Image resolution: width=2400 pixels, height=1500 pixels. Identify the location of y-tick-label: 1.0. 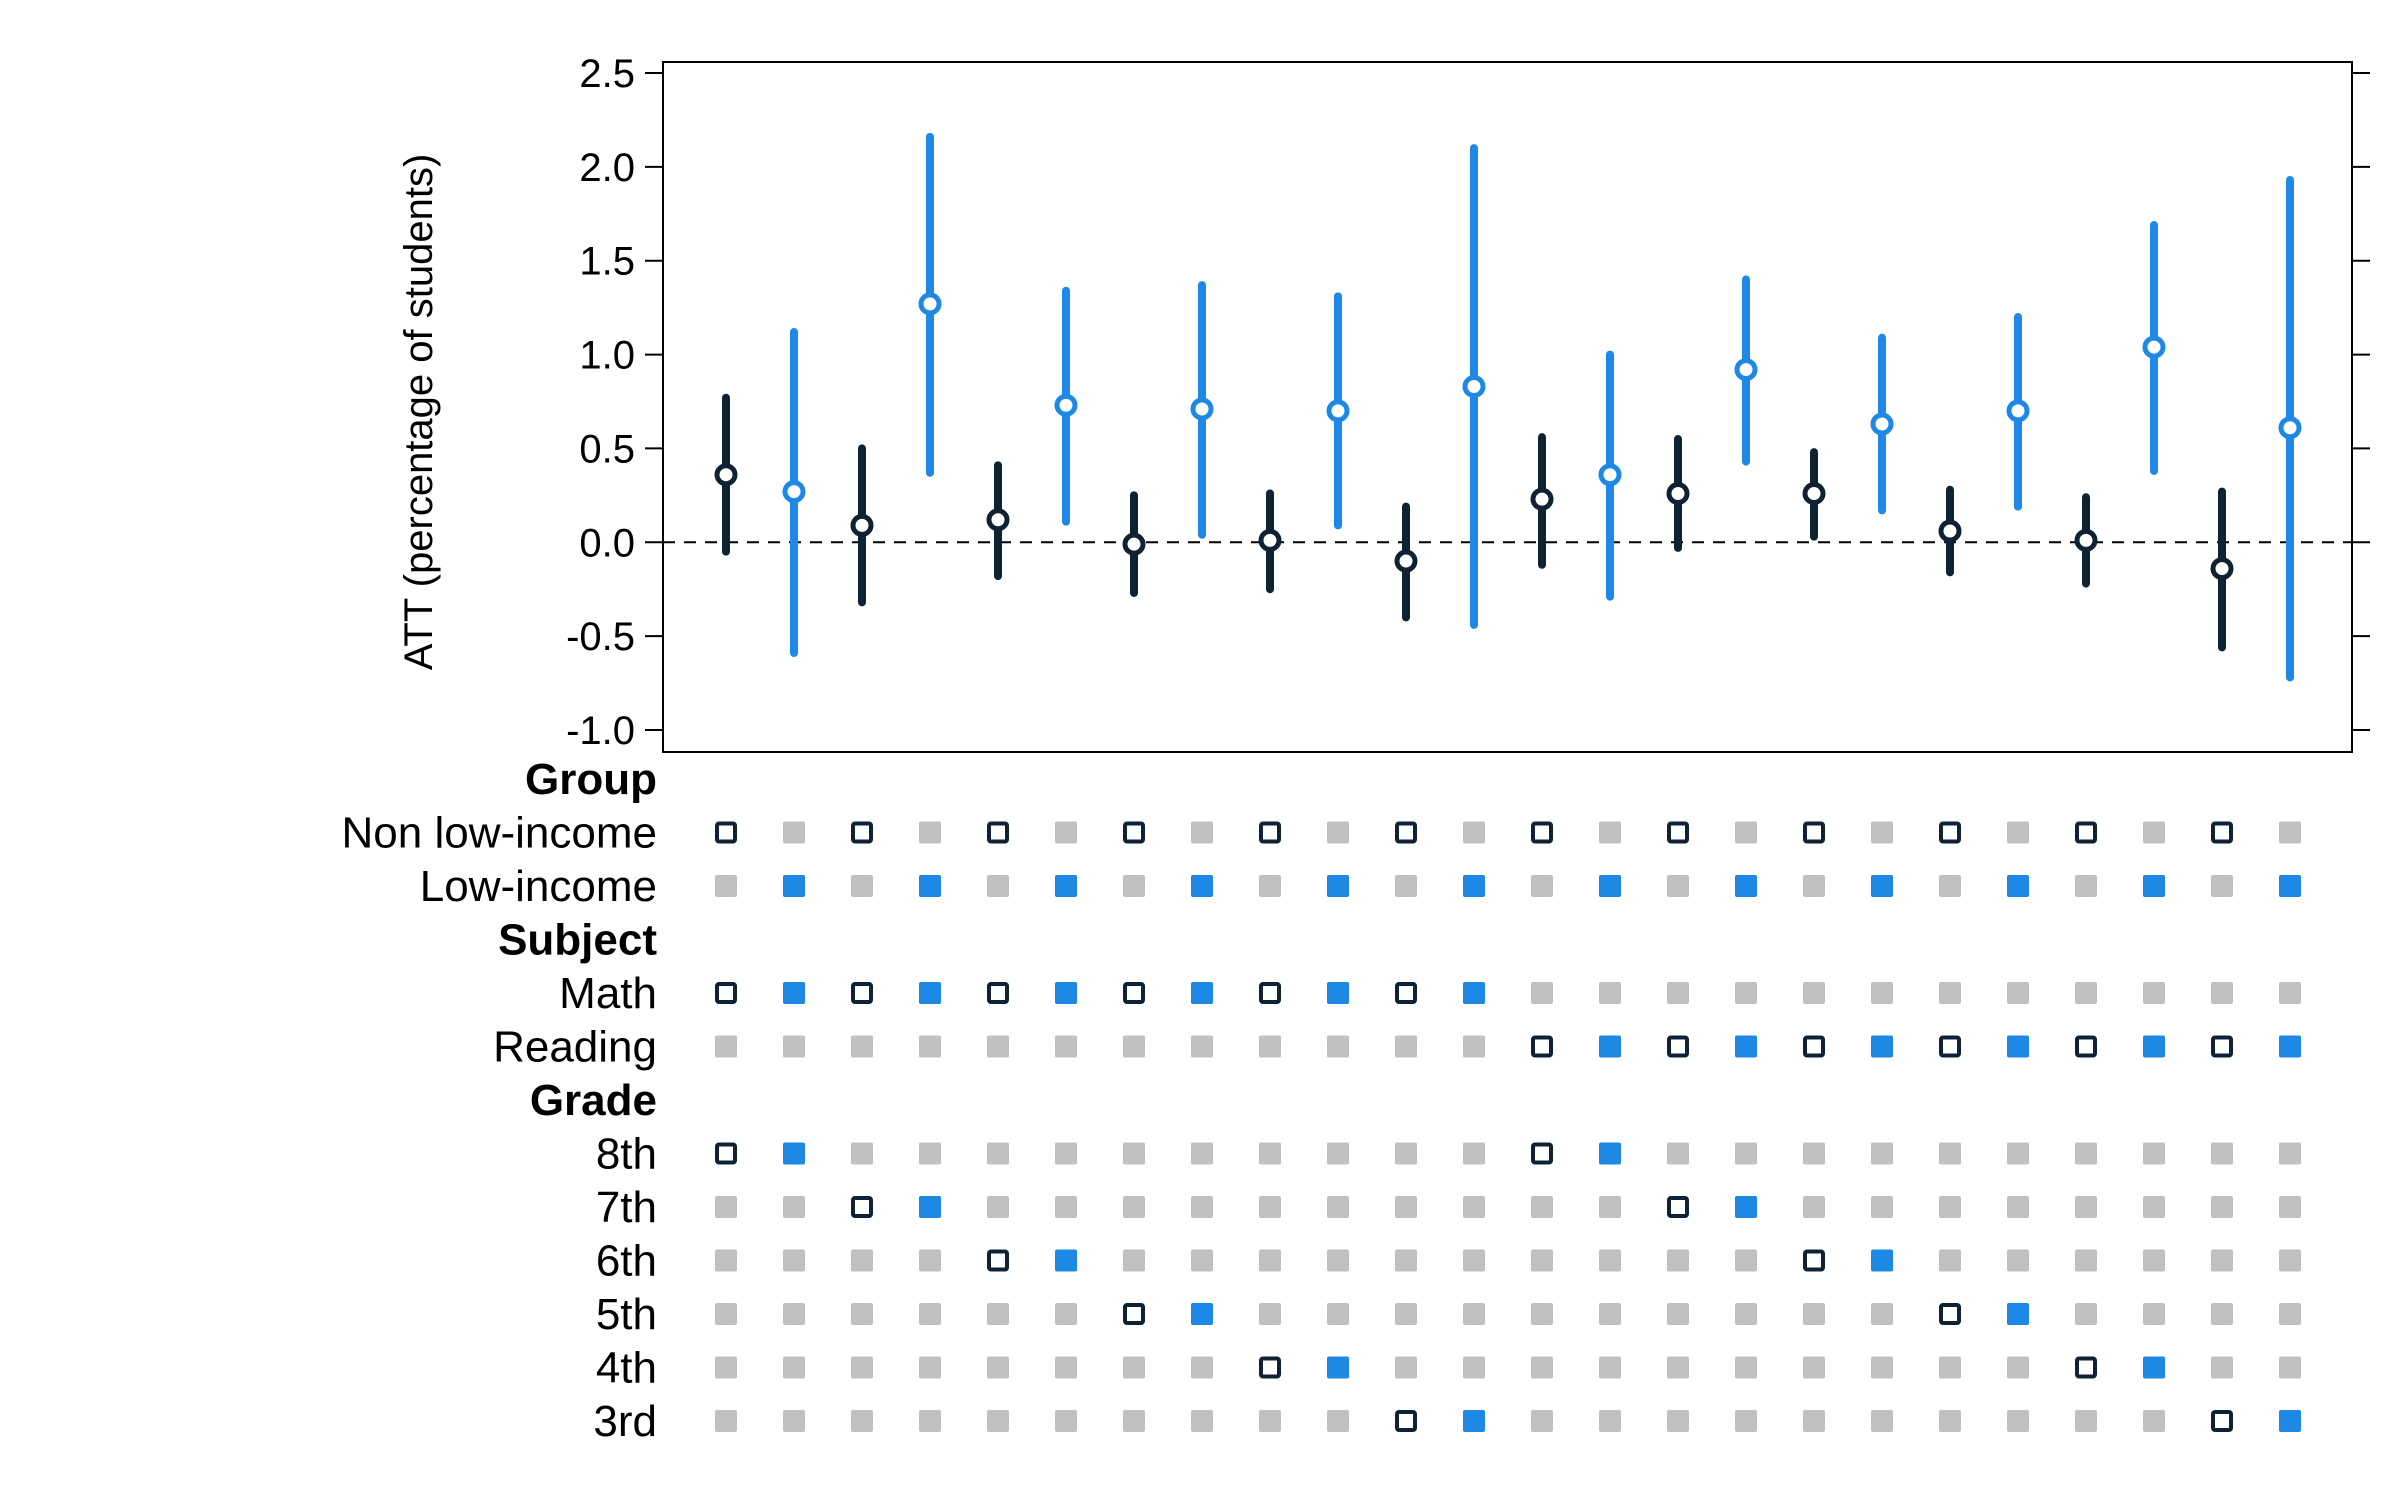
(607, 356).